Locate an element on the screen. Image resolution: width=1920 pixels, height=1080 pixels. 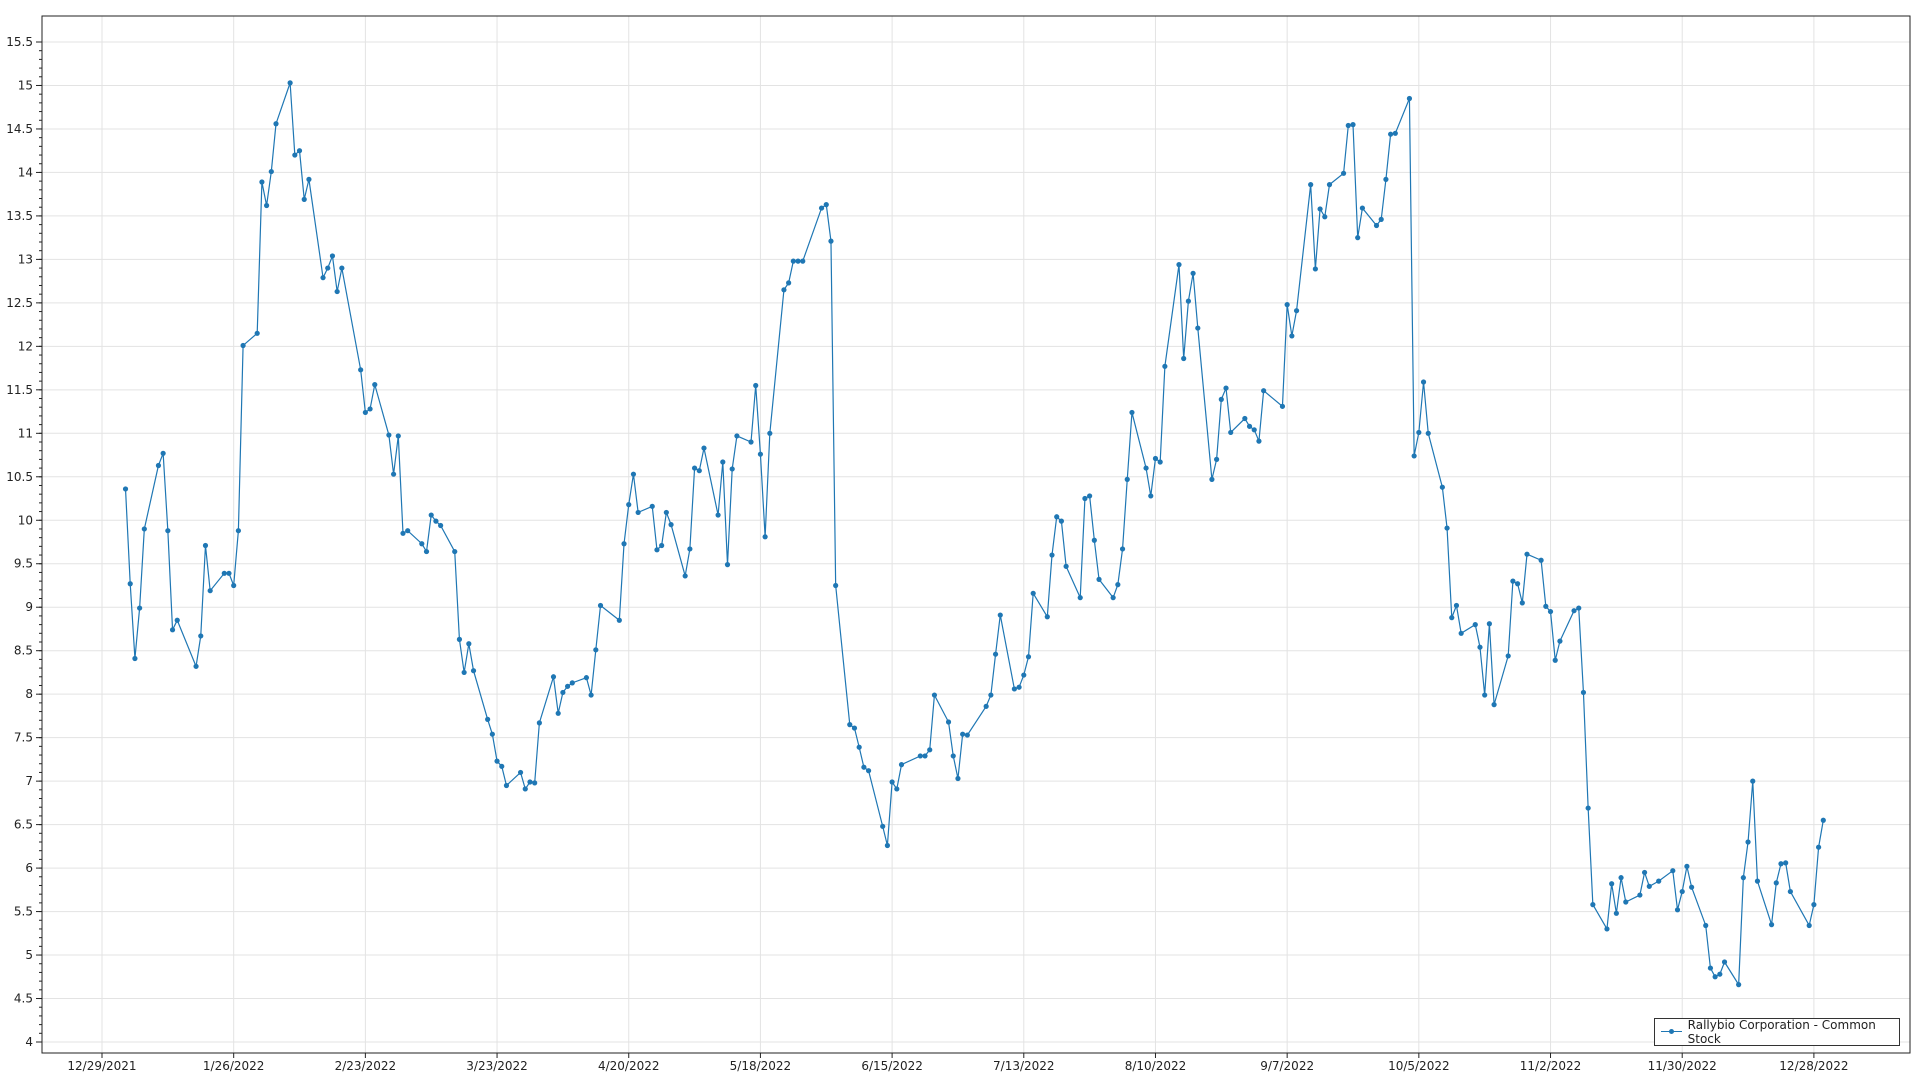
y-tick-label: 5 is located at coordinates (29, 955).